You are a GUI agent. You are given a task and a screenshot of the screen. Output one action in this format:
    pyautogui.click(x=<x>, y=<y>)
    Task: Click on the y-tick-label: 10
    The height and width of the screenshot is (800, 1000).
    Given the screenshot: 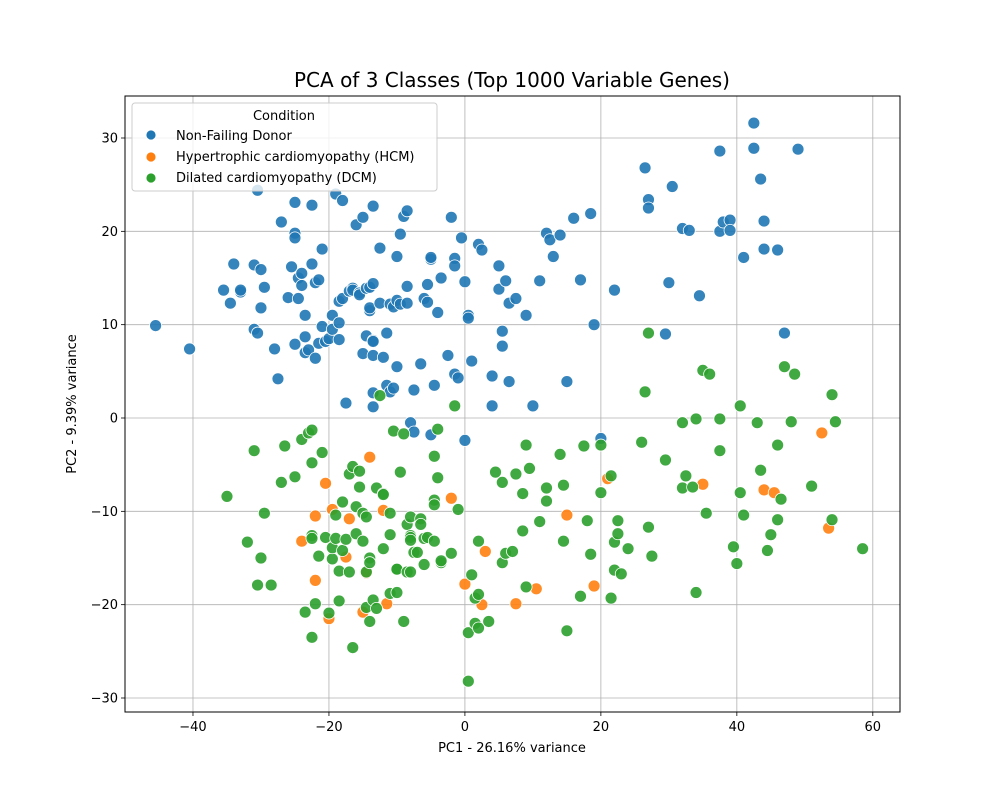 What is the action you would take?
    pyautogui.click(x=109, y=325)
    